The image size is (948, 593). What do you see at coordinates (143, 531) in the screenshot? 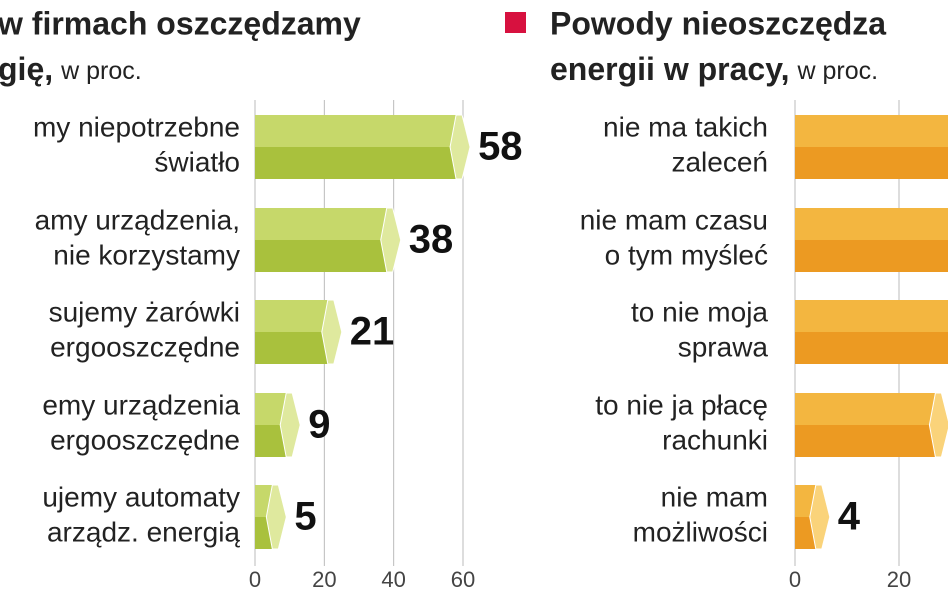
I see `category-label: arządz. energią` at bounding box center [143, 531].